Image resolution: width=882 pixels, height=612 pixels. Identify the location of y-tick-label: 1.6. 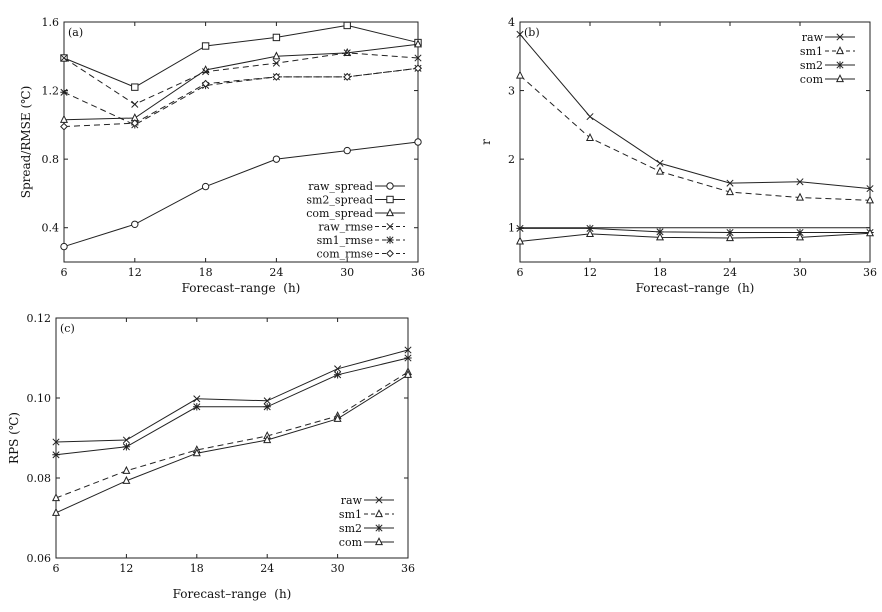
(51, 22).